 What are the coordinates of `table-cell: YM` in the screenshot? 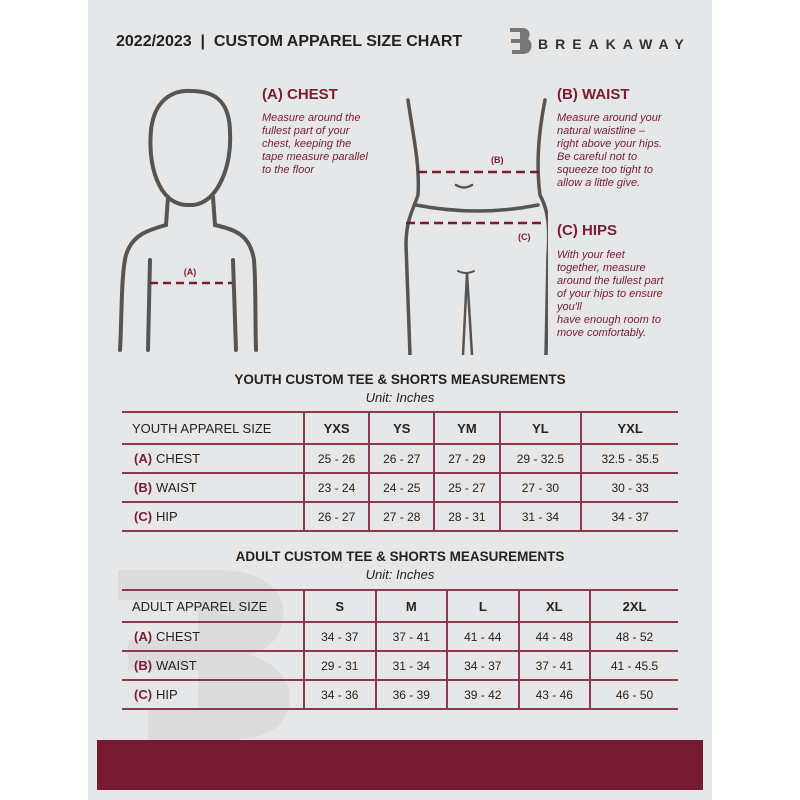 It's located at (466, 428).